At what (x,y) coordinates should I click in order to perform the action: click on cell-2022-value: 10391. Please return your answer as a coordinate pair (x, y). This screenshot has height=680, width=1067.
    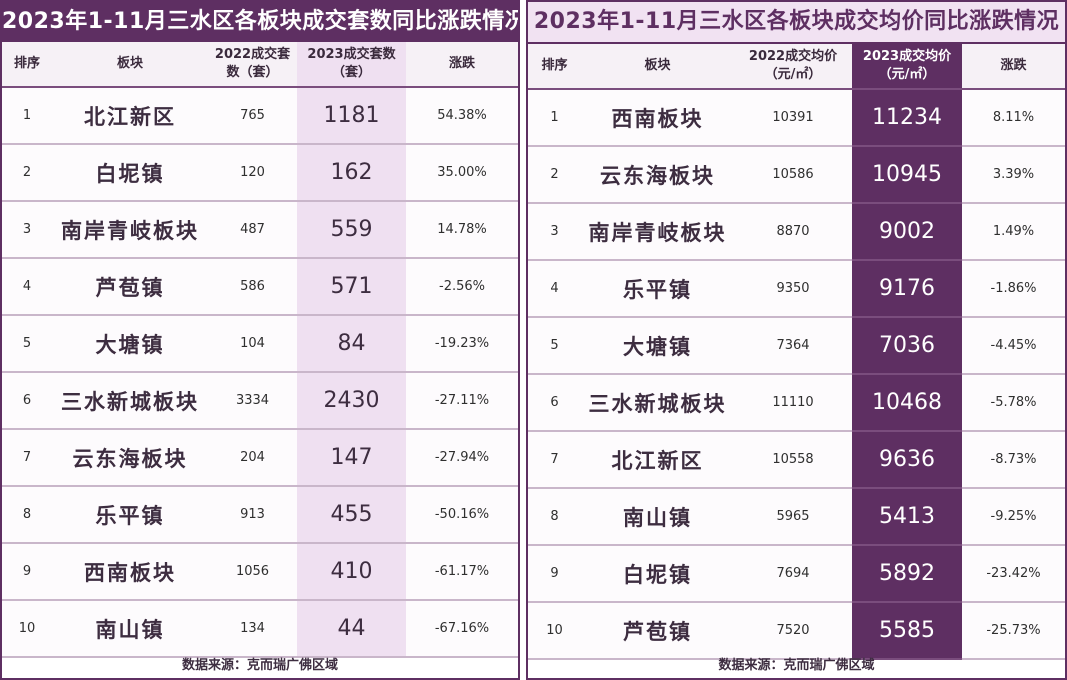
    Looking at the image, I should click on (793, 118).